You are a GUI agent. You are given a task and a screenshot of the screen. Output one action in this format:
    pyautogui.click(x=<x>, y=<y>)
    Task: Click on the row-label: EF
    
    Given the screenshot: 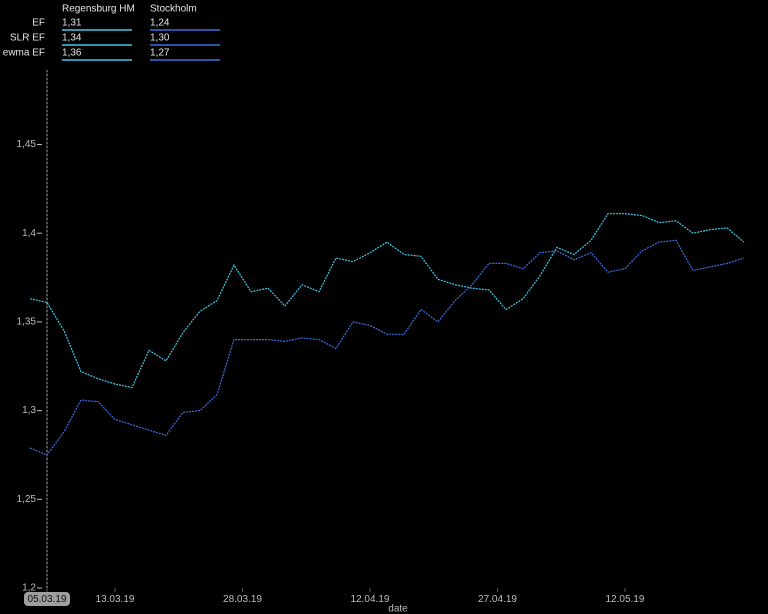 What is the action you would take?
    pyautogui.click(x=38, y=23)
    